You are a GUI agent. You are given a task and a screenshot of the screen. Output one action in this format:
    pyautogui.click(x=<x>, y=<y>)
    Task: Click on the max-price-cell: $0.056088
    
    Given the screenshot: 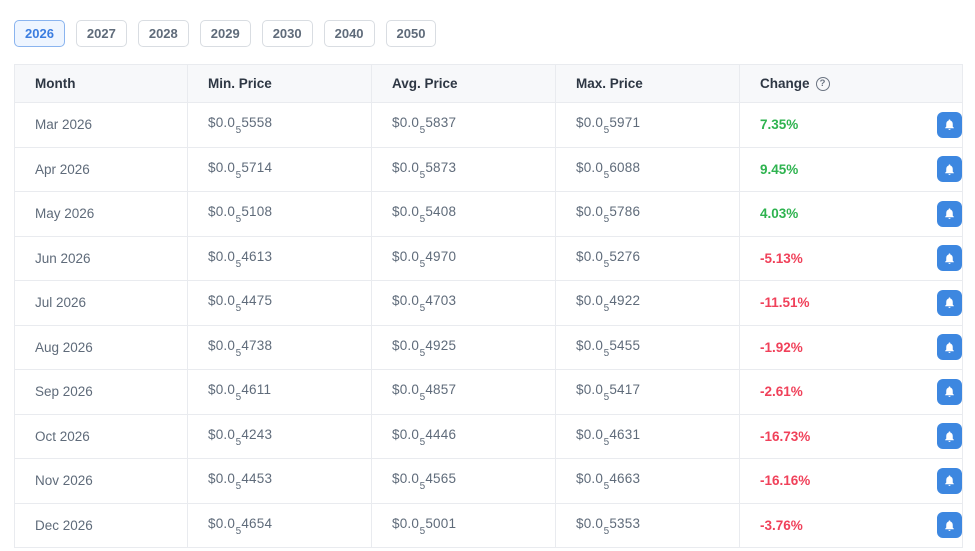 What is the action you would take?
    pyautogui.click(x=647, y=169)
    